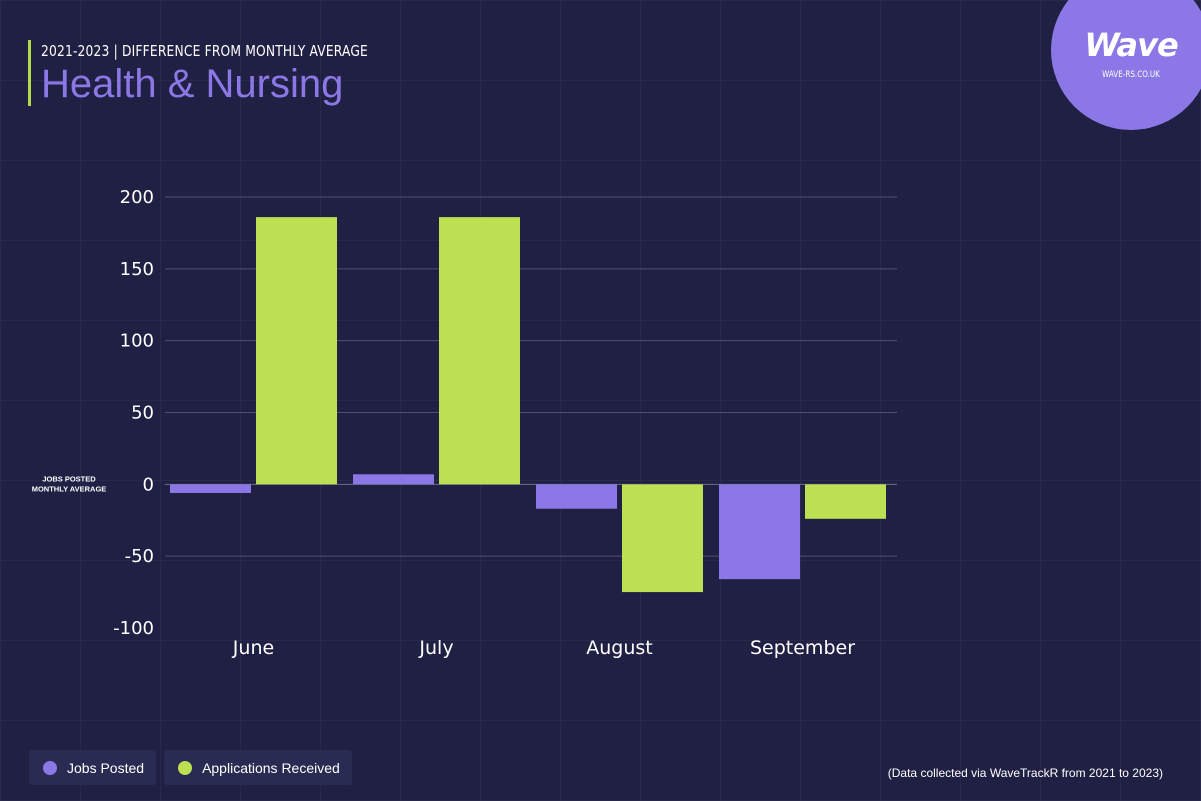 The height and width of the screenshot is (801, 1201). I want to click on x-category-label: September, so click(802, 648).